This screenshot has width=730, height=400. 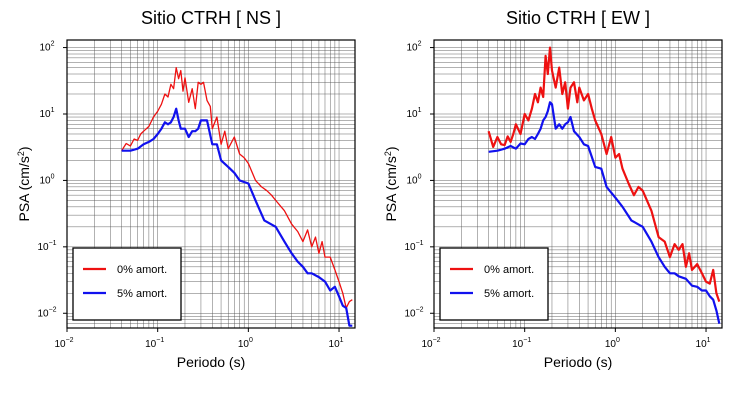 I want to click on chart-title: Sitio CTRH [ NS ], so click(x=211, y=18).